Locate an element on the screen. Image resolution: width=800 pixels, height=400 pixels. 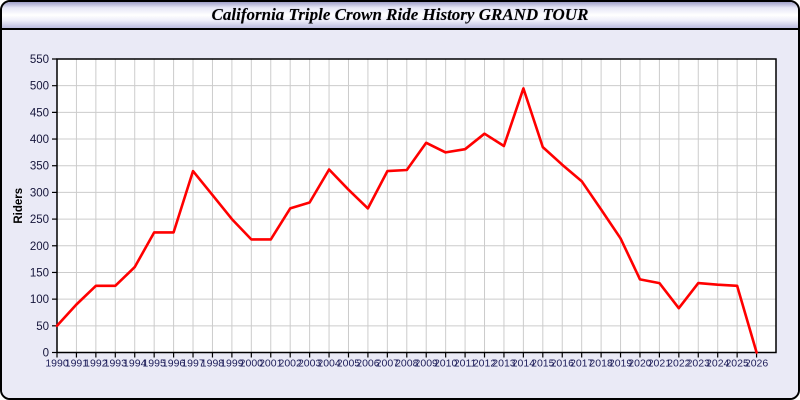
svg-text: 1995 is located at coordinates (154, 364).